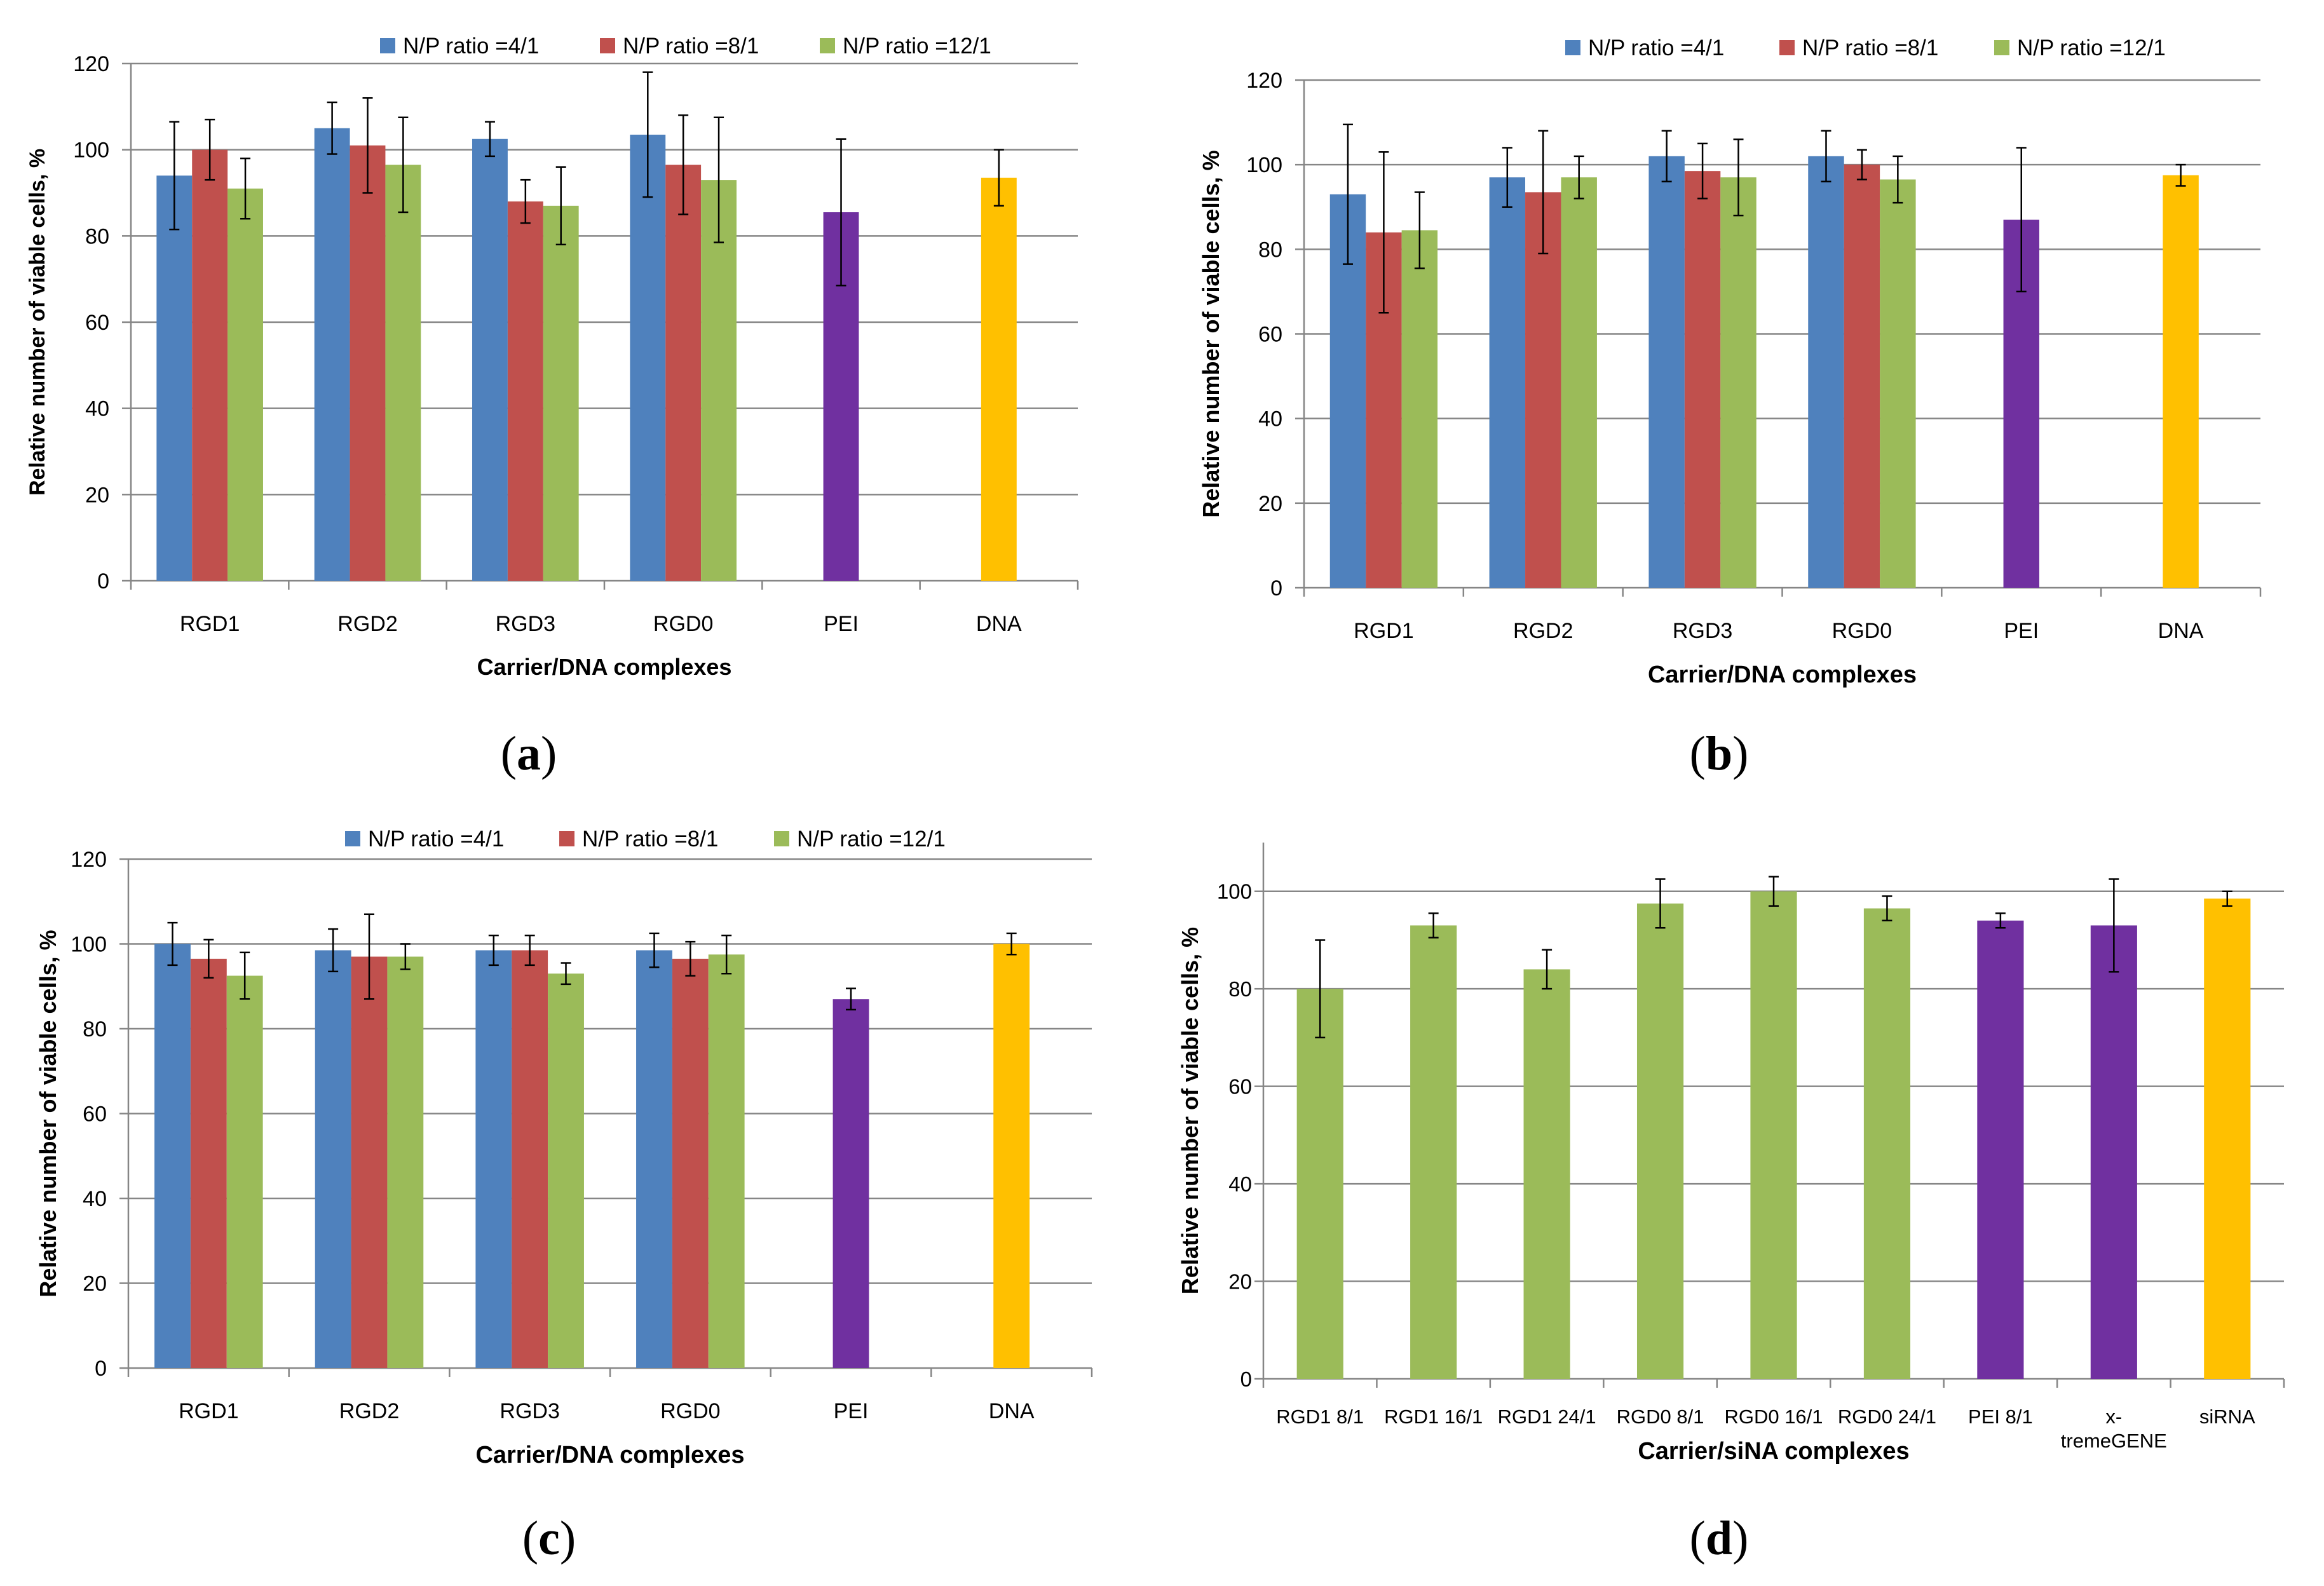 This screenshot has width=2324, height=1586. I want to click on x-tick-label: RGD1 16/1, so click(1433, 1417).